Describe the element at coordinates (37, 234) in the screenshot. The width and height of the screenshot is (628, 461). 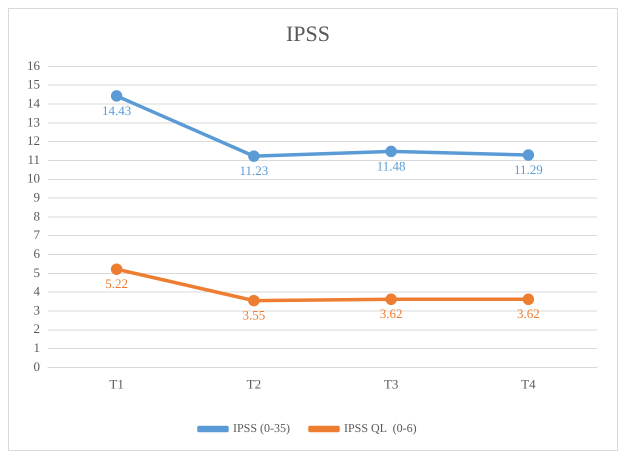
I see `y-tick-label: 7` at that location.